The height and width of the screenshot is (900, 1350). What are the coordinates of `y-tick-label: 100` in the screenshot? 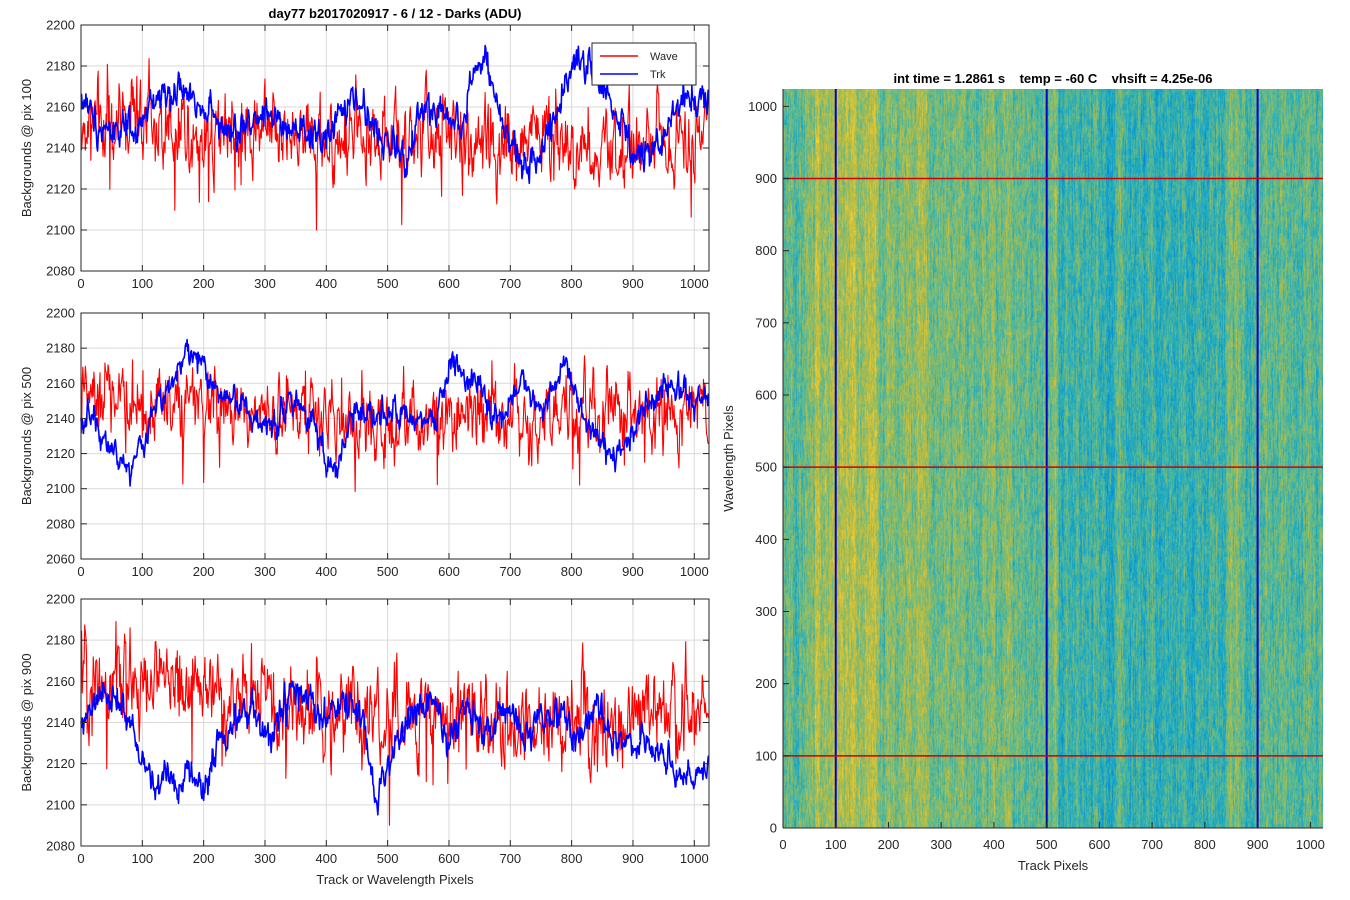 It's located at (766, 755).